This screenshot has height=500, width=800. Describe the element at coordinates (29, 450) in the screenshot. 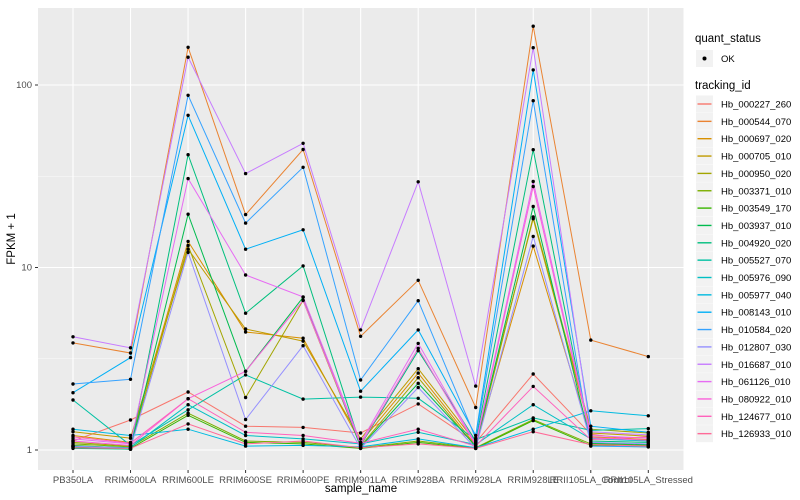

I see `y-tick-label: 1` at that location.